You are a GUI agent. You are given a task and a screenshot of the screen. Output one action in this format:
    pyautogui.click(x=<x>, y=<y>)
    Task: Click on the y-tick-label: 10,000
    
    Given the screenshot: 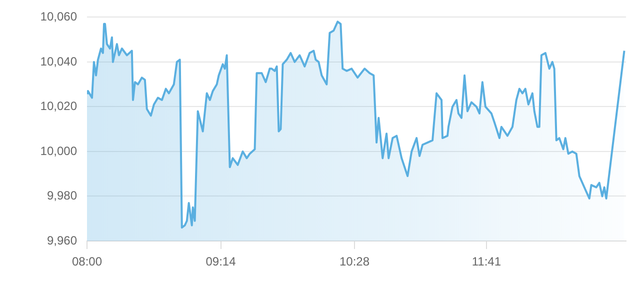 What is the action you would take?
    pyautogui.click(x=59, y=151)
    